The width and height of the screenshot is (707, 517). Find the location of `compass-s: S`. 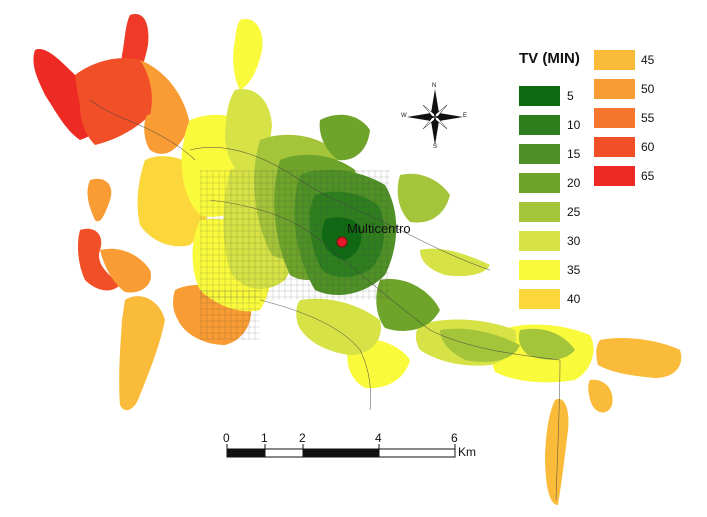

compass-s: S is located at coordinates (435, 147).